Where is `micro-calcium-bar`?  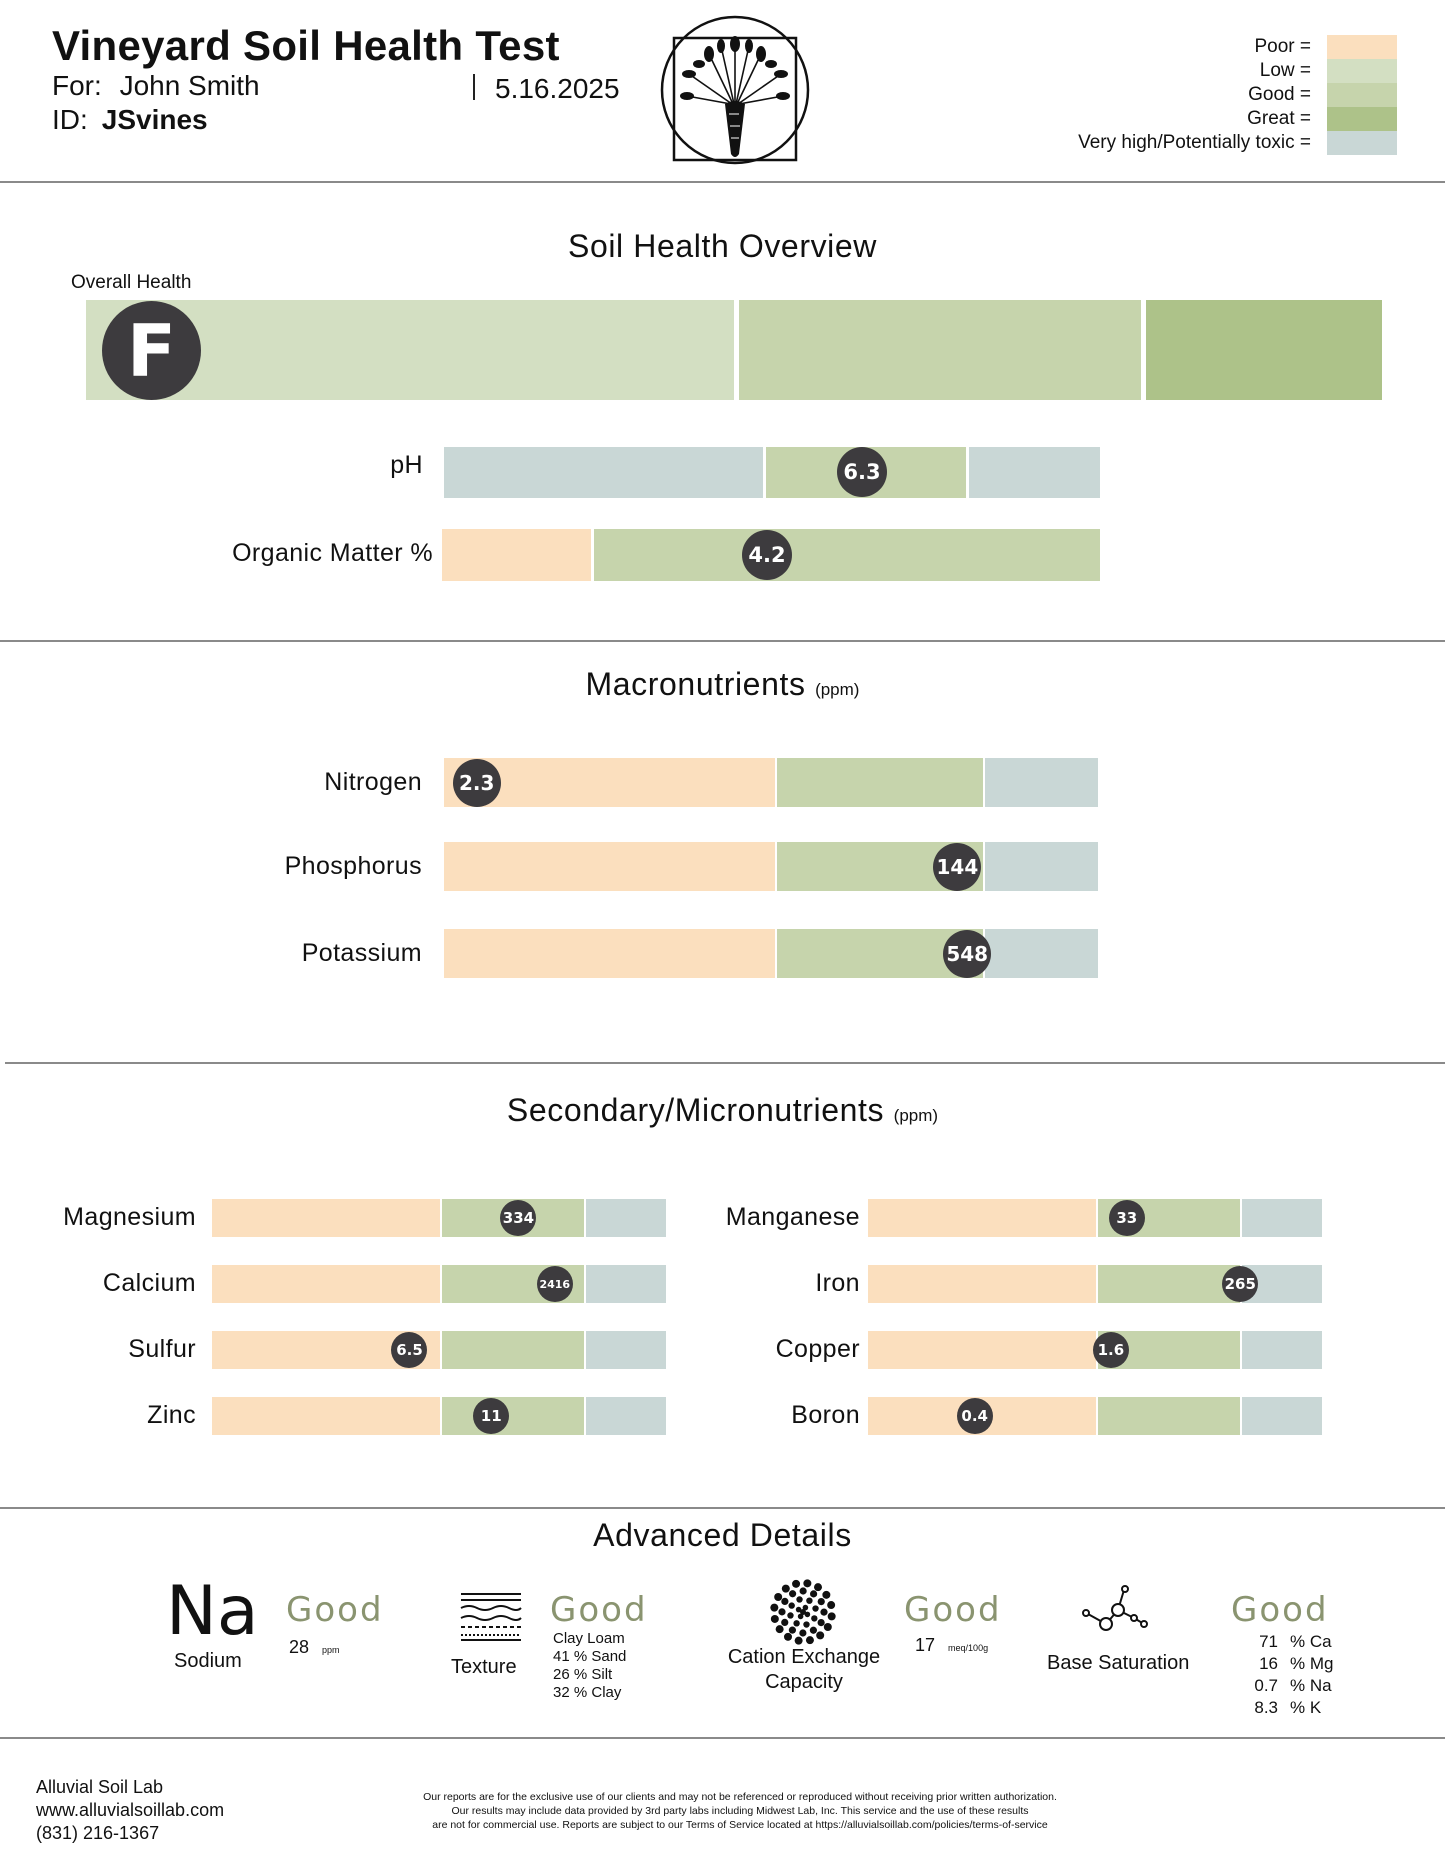 micro-calcium-bar is located at coordinates (439, 1284).